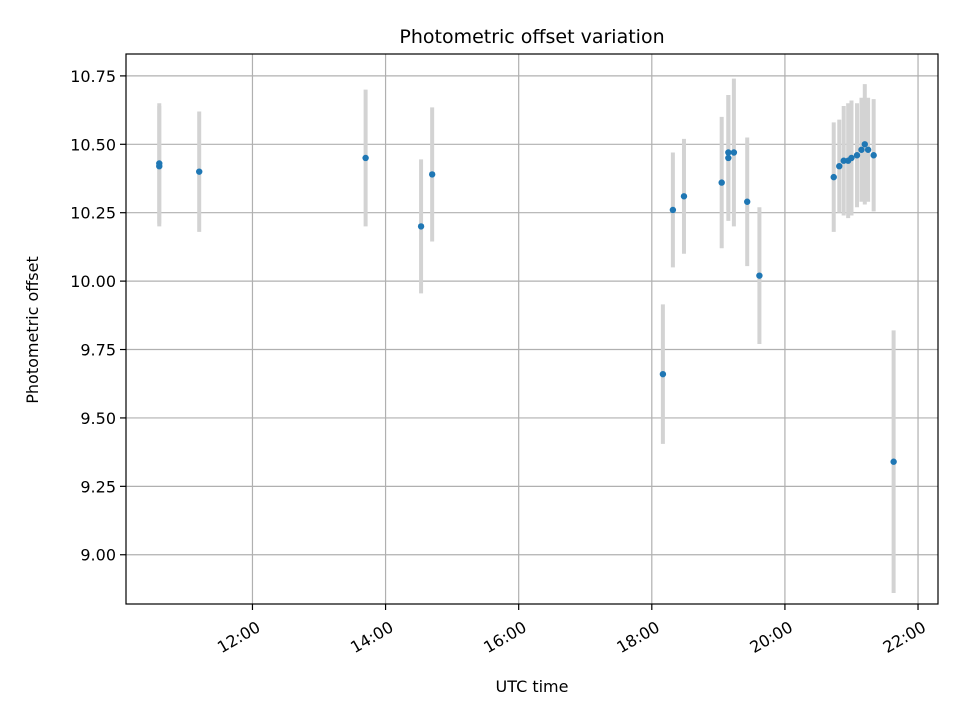 This screenshot has height=720, width=960. Describe the element at coordinates (504, 637) in the screenshot. I see `x-tick-label: 16:00` at that location.